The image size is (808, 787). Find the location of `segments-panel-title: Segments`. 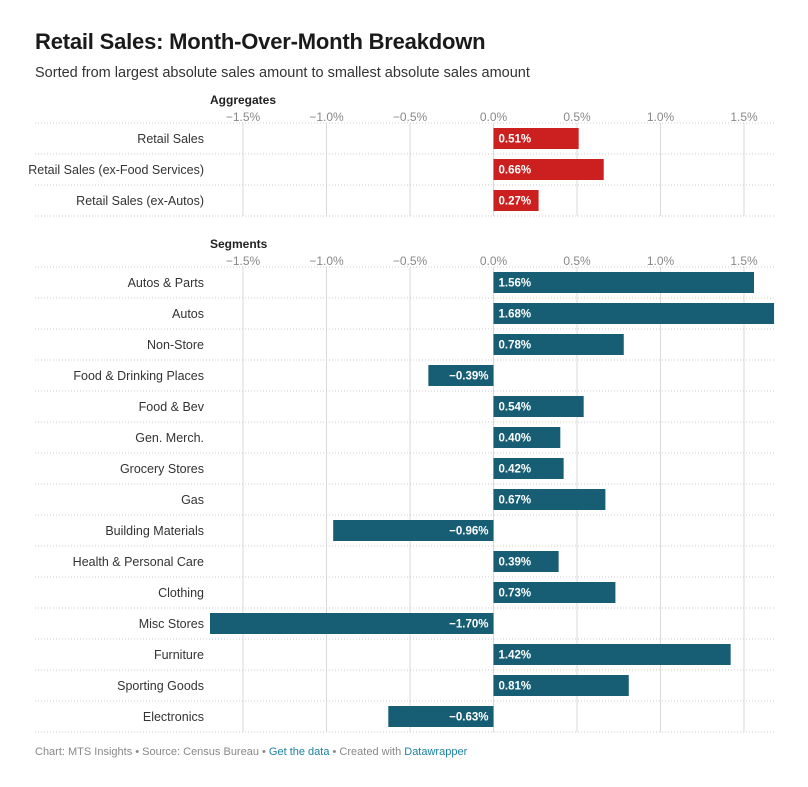

segments-panel-title: Segments is located at coordinates (239, 244).